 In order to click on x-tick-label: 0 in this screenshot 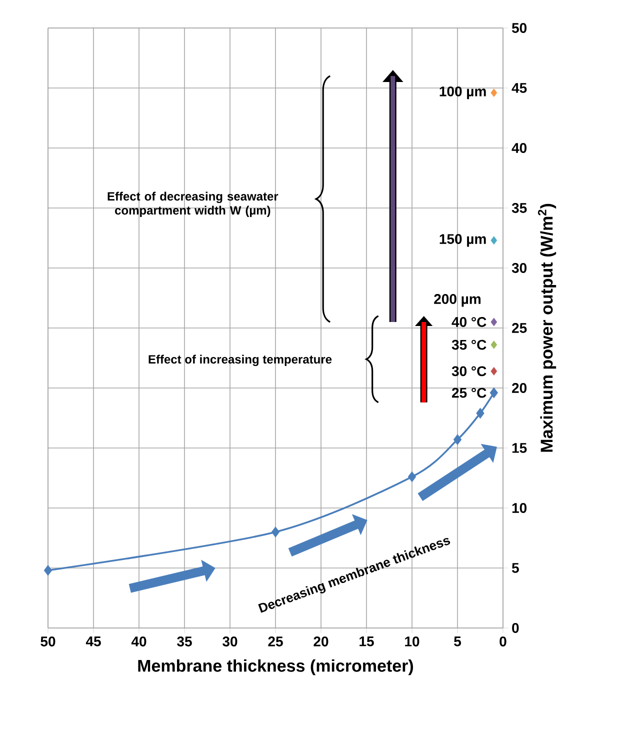, I will do `click(503, 641)`.